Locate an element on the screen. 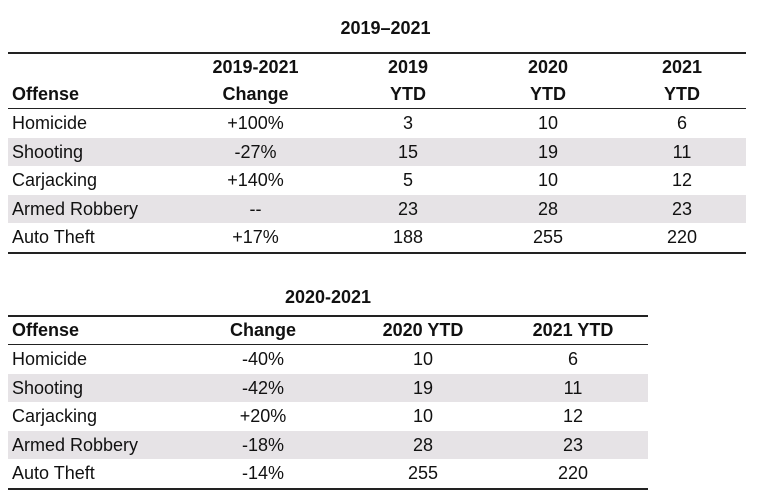 This screenshot has height=502, width=771. table-row: Armed Robbery -18% 28 23 is located at coordinates (328, 444).